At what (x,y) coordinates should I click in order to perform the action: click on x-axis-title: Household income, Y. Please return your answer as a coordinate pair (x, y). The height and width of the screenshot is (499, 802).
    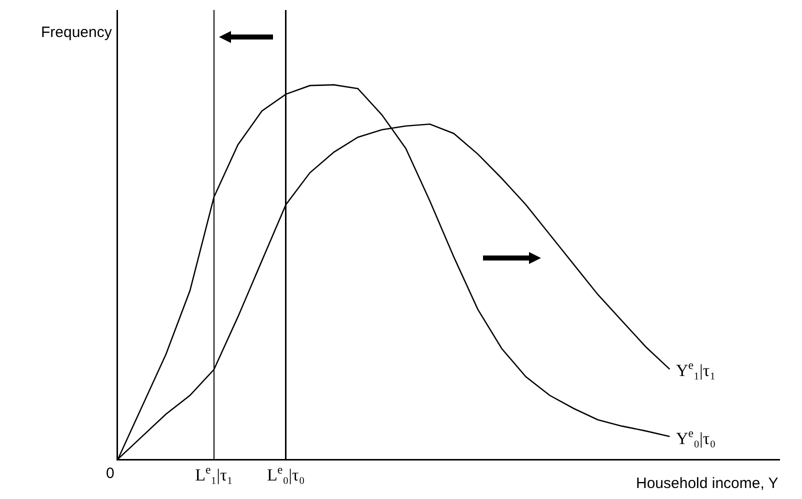
    Looking at the image, I should click on (707, 483).